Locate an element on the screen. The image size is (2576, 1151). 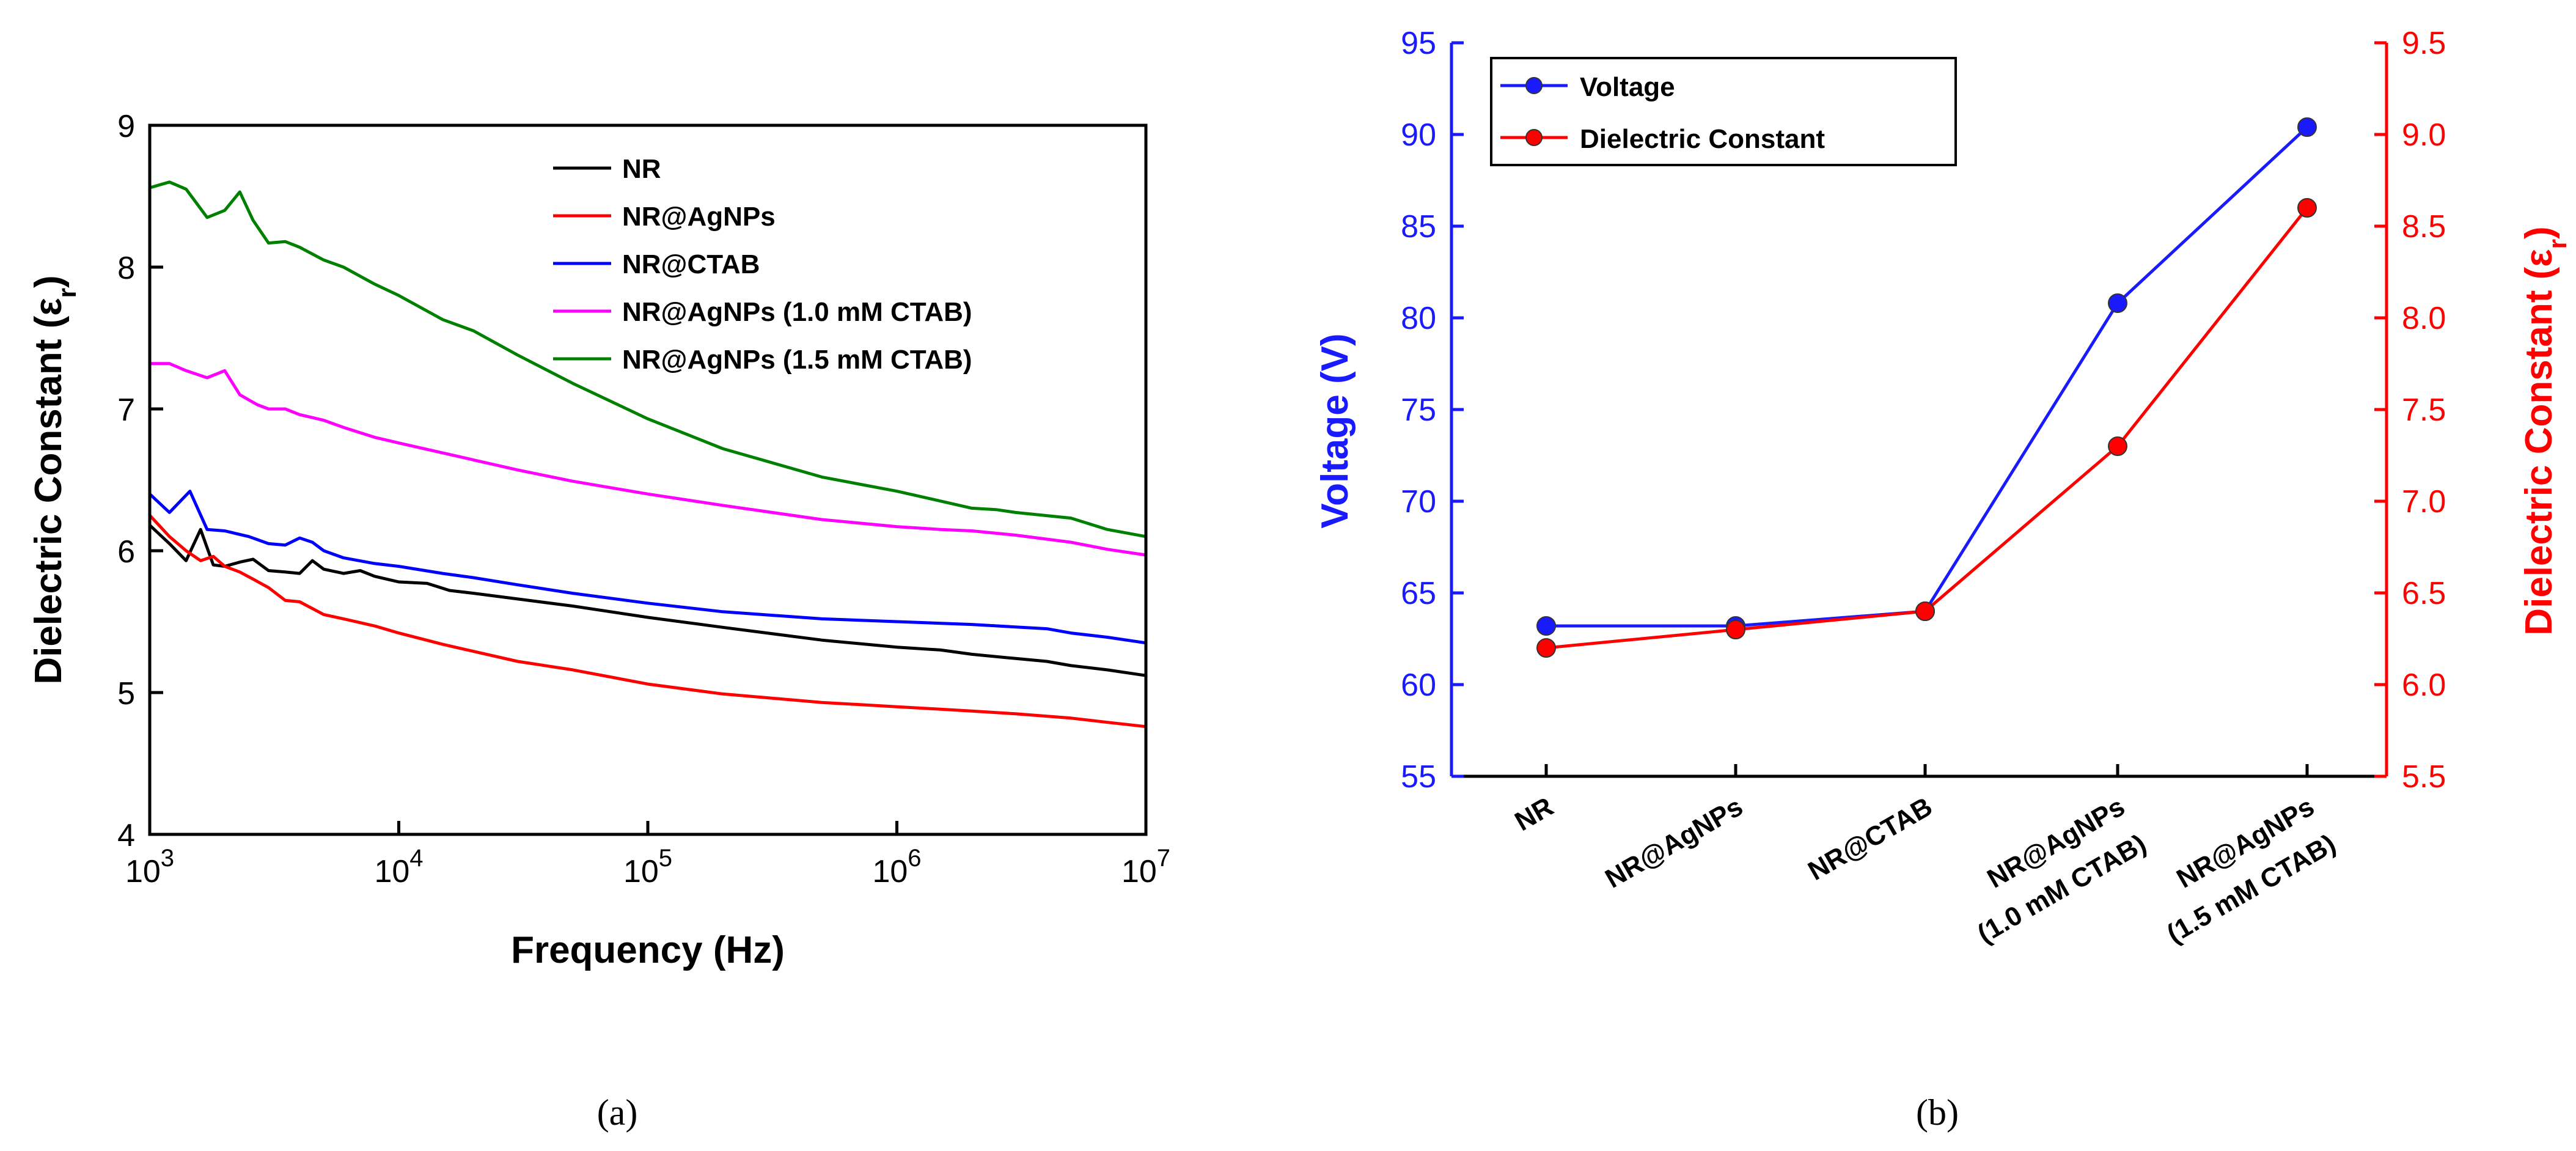
legend-marker-voltage is located at coordinates (1534, 85).